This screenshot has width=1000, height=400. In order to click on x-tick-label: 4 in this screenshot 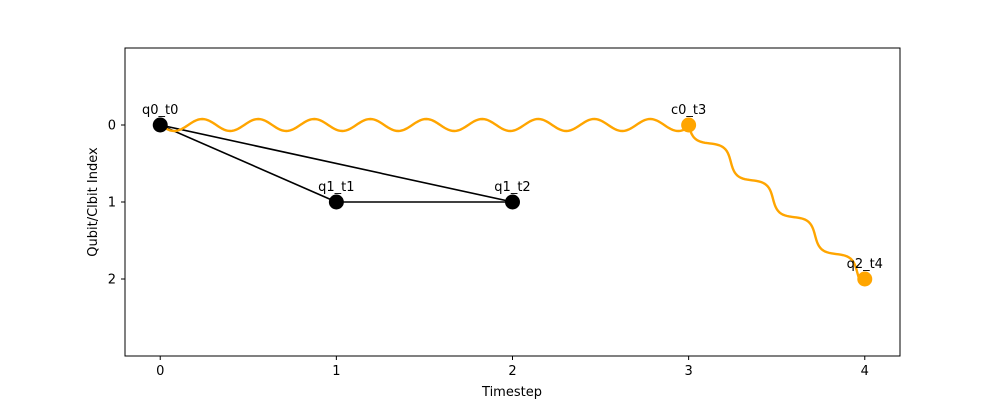, I will do `click(865, 371)`.